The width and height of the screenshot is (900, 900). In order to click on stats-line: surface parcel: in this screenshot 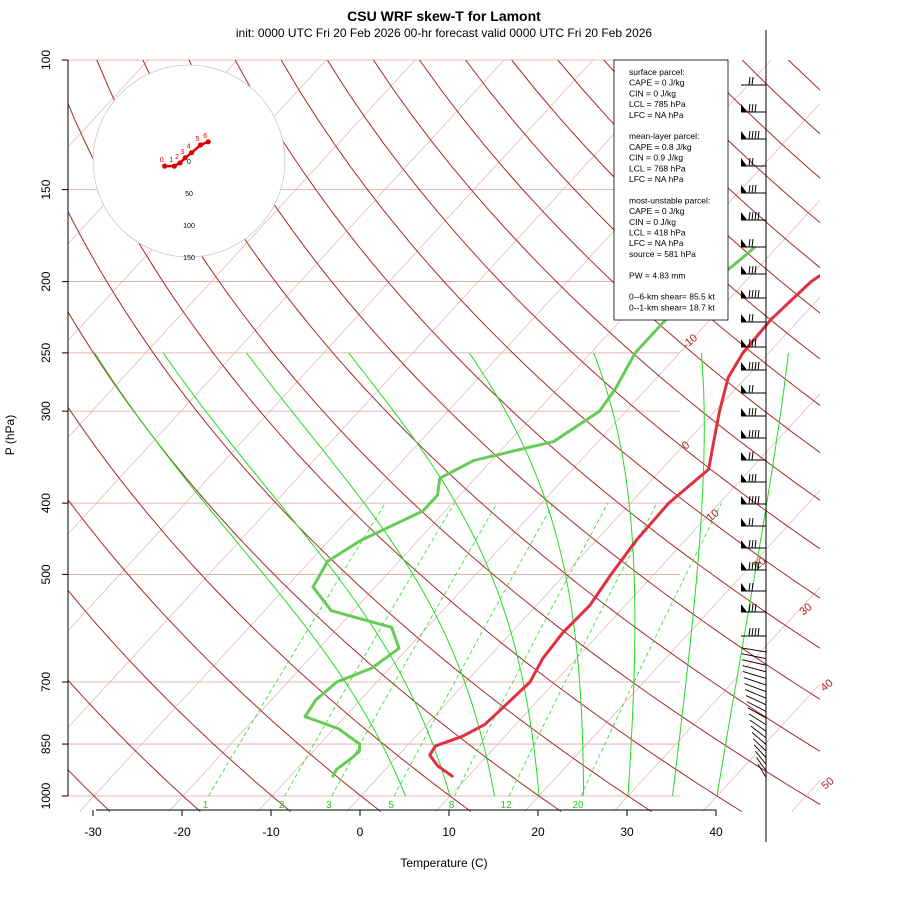, I will do `click(657, 72)`.